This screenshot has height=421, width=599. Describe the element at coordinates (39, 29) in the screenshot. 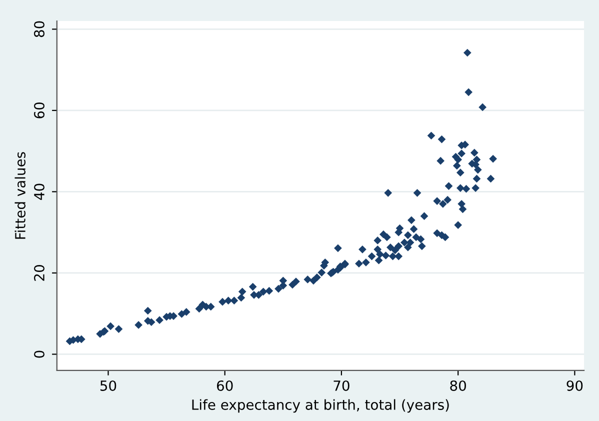

I see `y-tick-label: 80` at that location.